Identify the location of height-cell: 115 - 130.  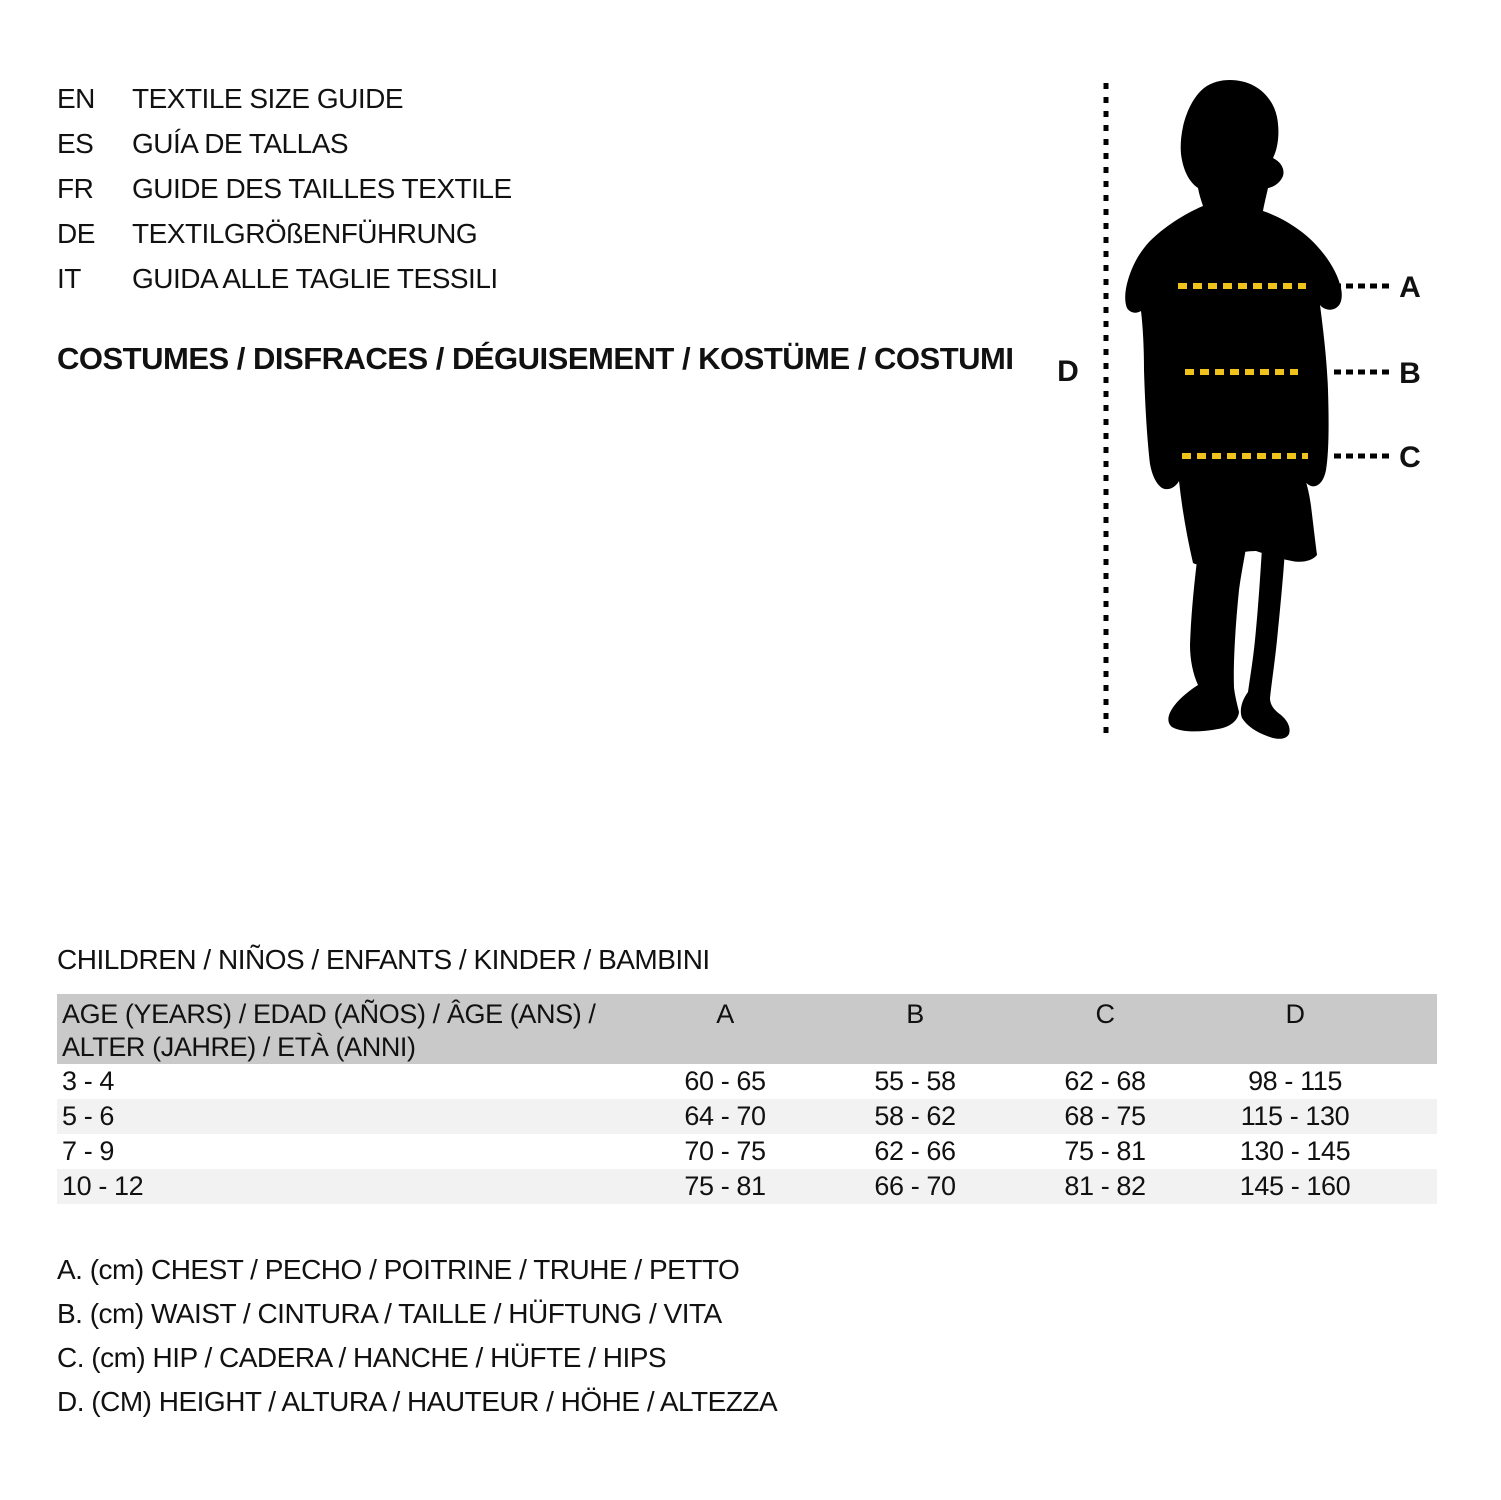
(1295, 1116).